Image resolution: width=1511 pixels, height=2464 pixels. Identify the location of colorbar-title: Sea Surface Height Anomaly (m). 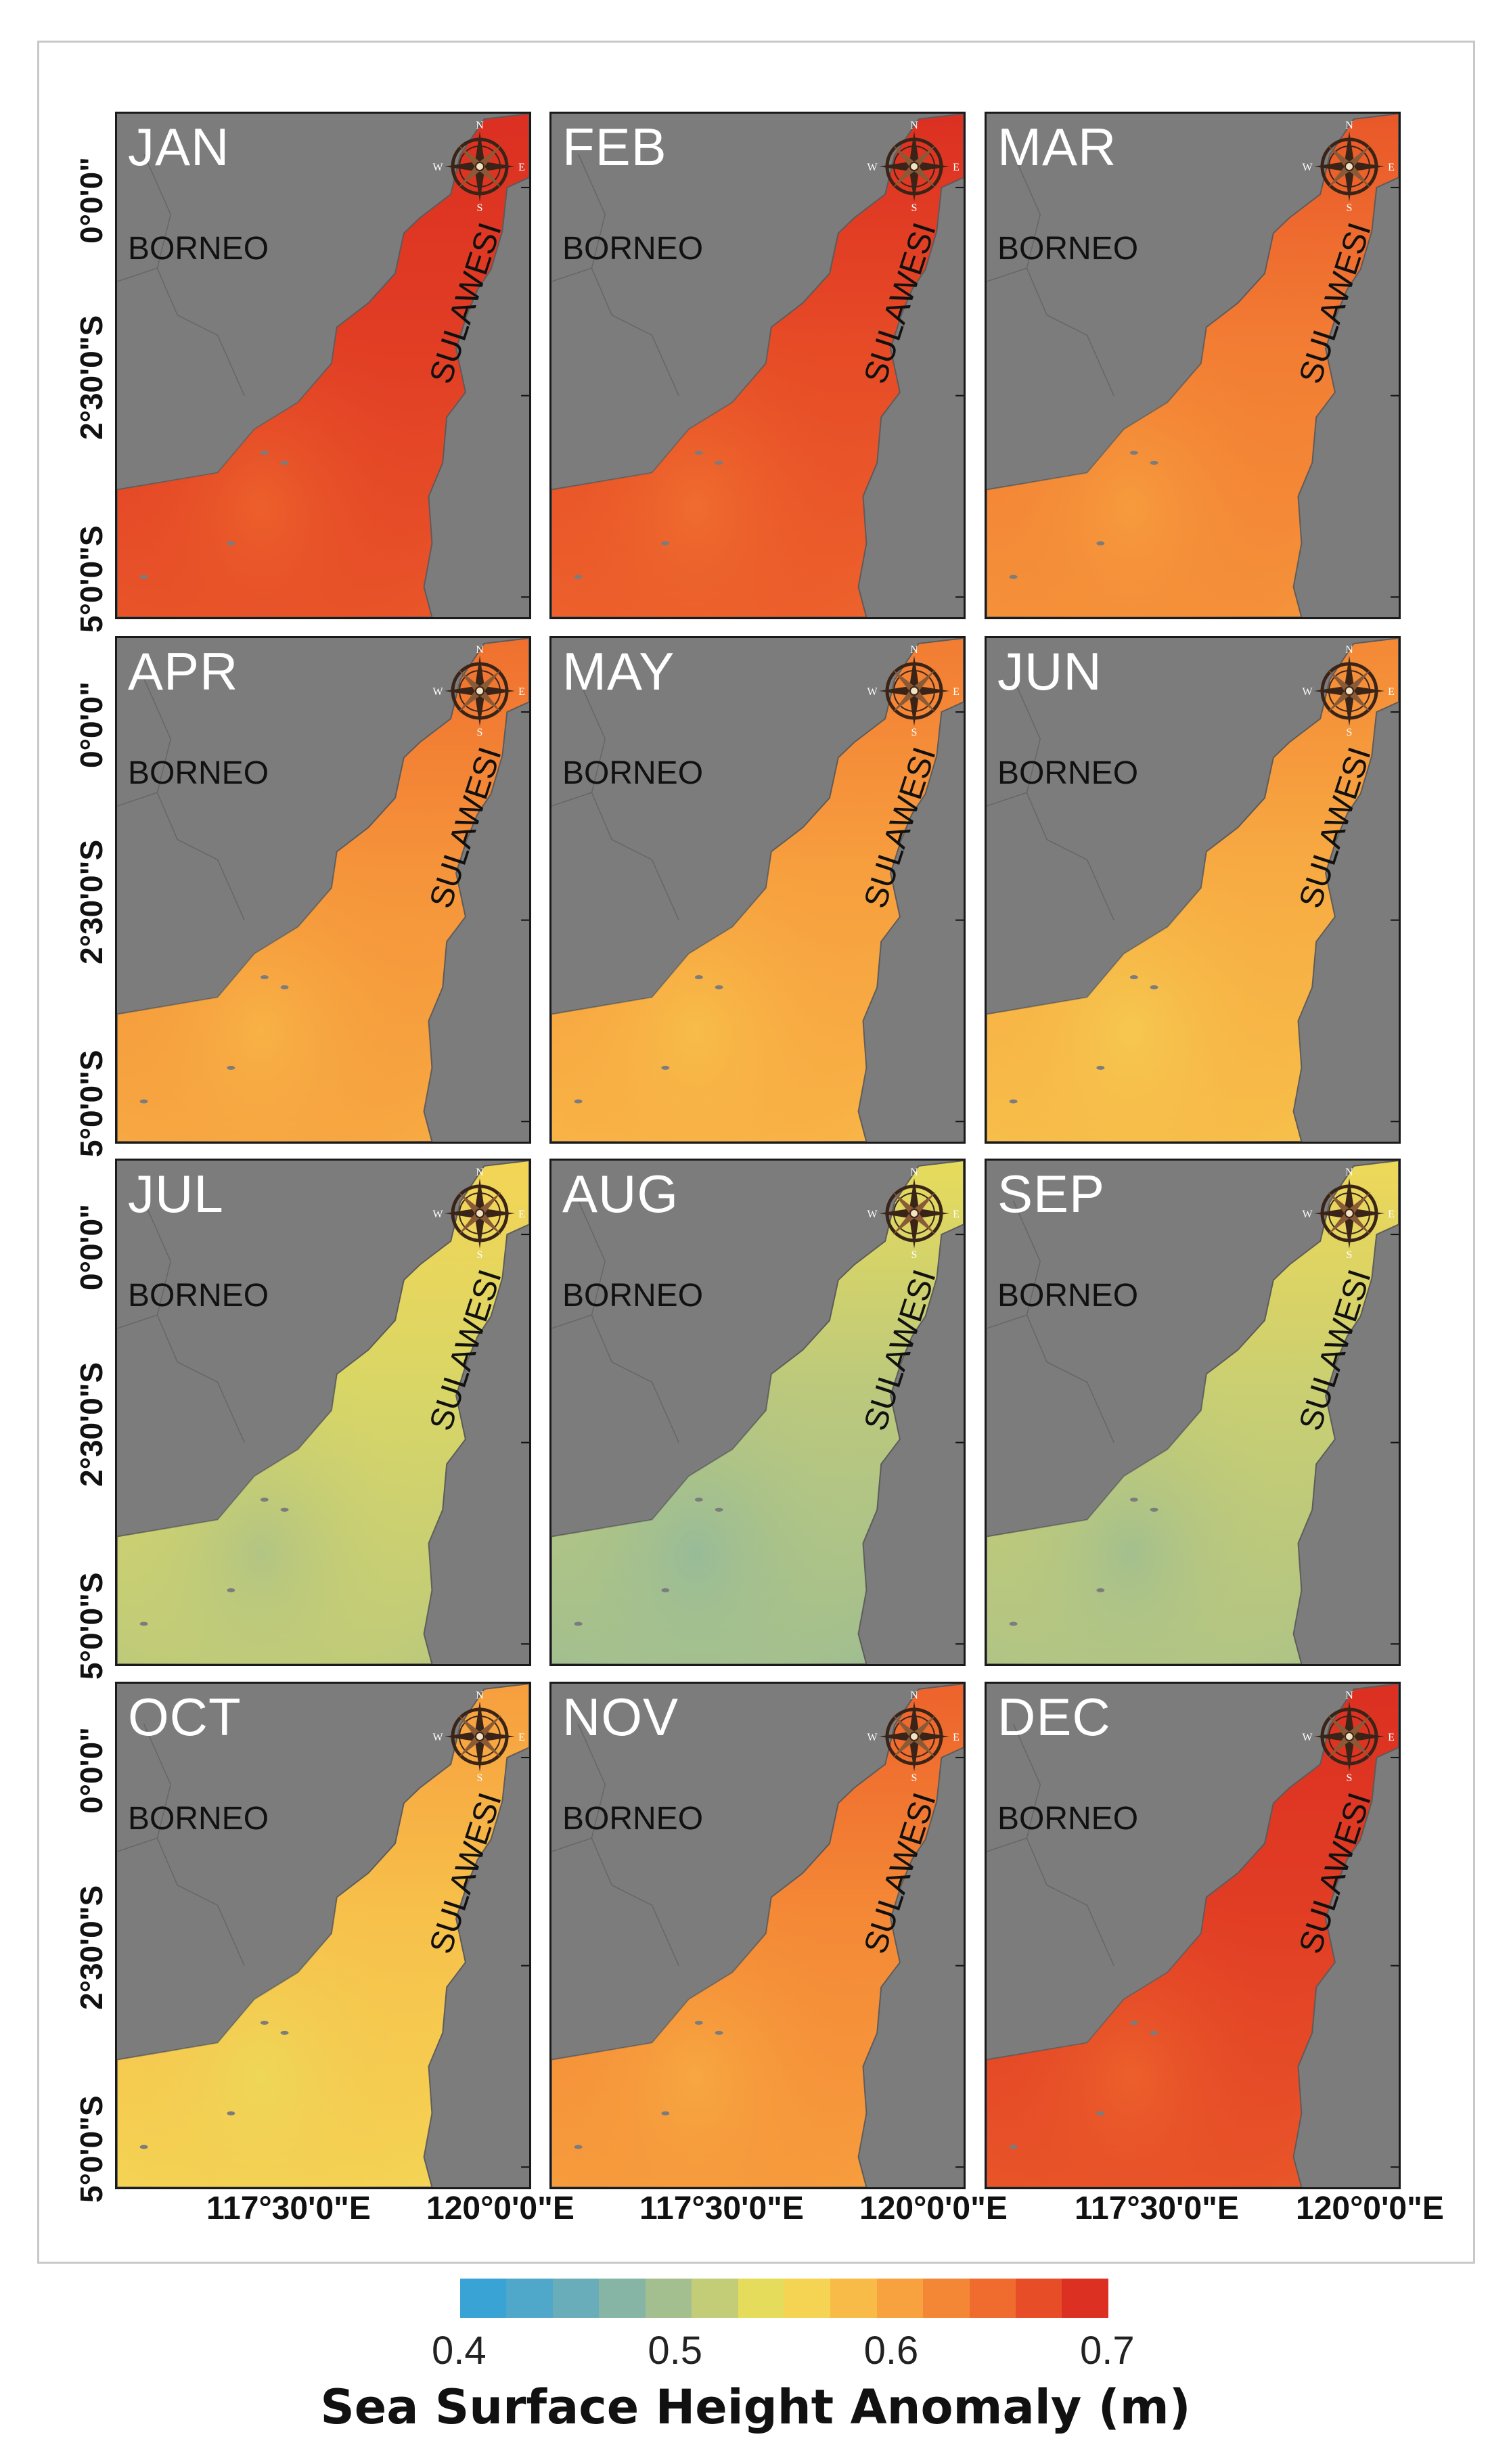
(755, 2407).